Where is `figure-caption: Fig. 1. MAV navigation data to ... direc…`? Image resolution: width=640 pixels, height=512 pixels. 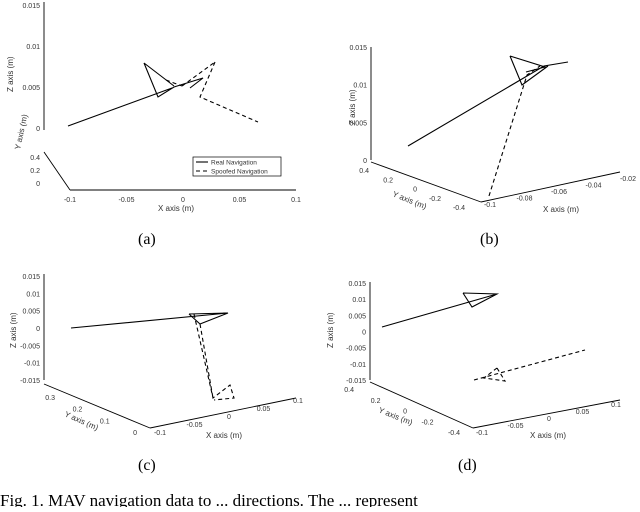
figure-caption: Fig. 1. MAV navigation data to ... direc… is located at coordinates (209, 499).